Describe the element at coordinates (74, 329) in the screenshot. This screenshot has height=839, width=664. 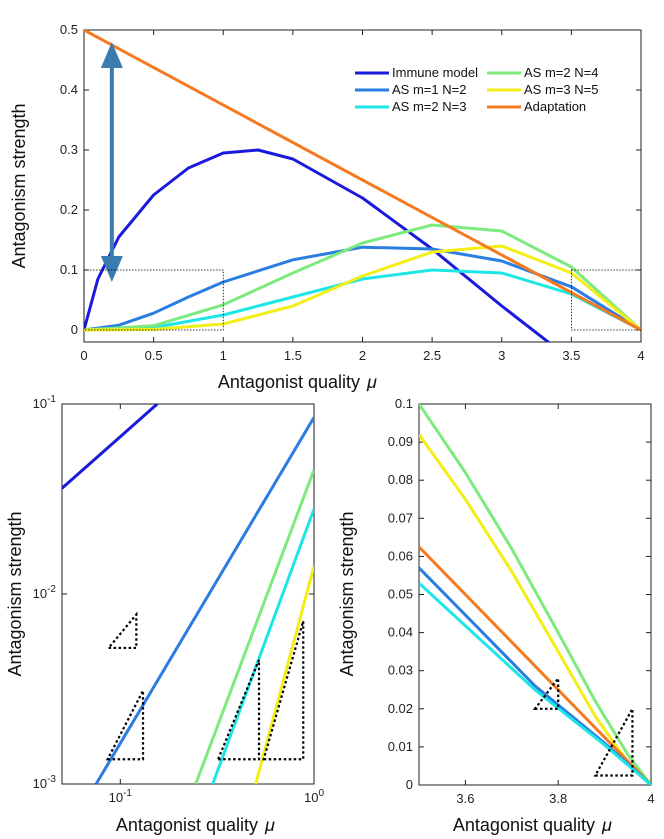
I see `top-ytick-label: 0` at that location.